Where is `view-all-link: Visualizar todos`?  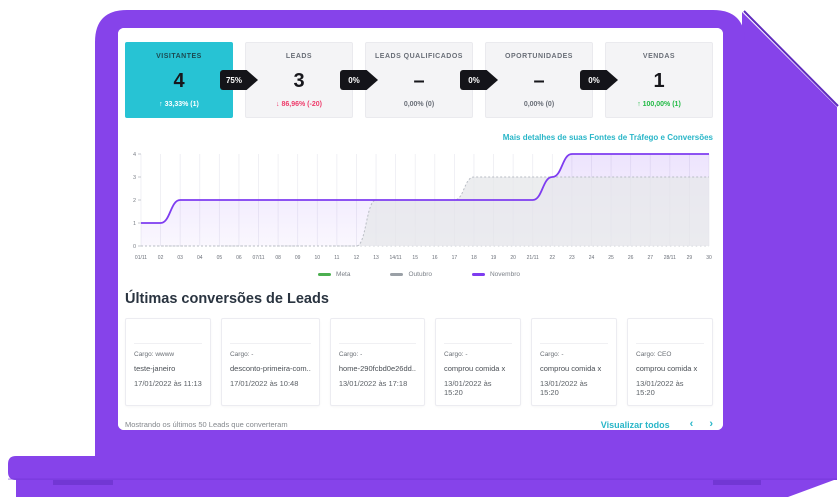 view-all-link: Visualizar todos is located at coordinates (635, 424).